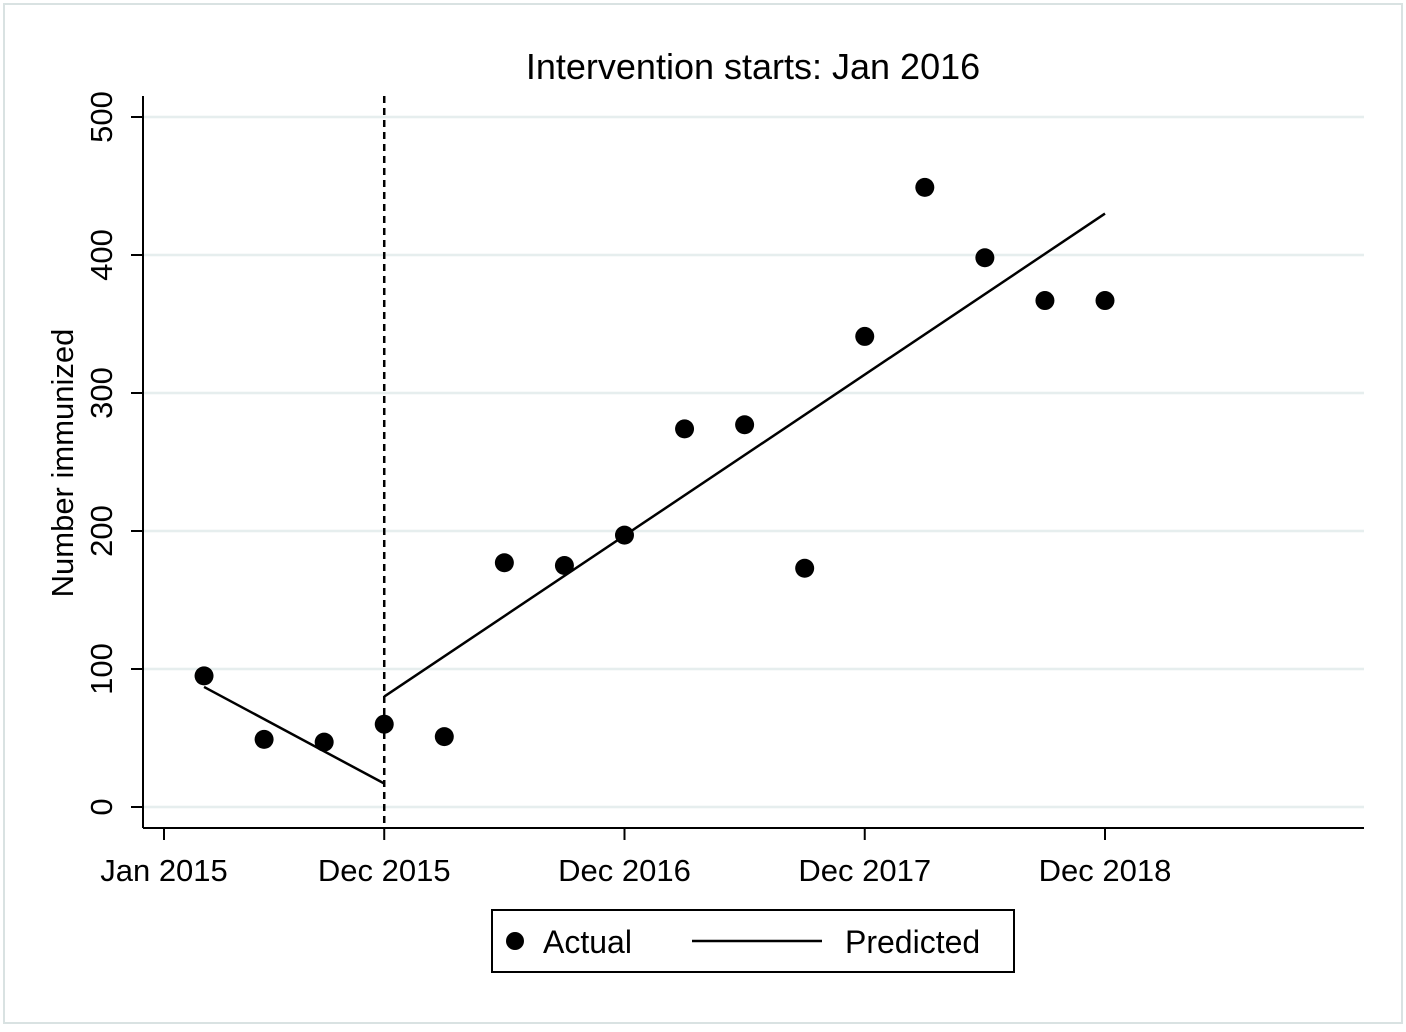  Describe the element at coordinates (101, 117) in the screenshot. I see `y-tick-label: 500` at that location.